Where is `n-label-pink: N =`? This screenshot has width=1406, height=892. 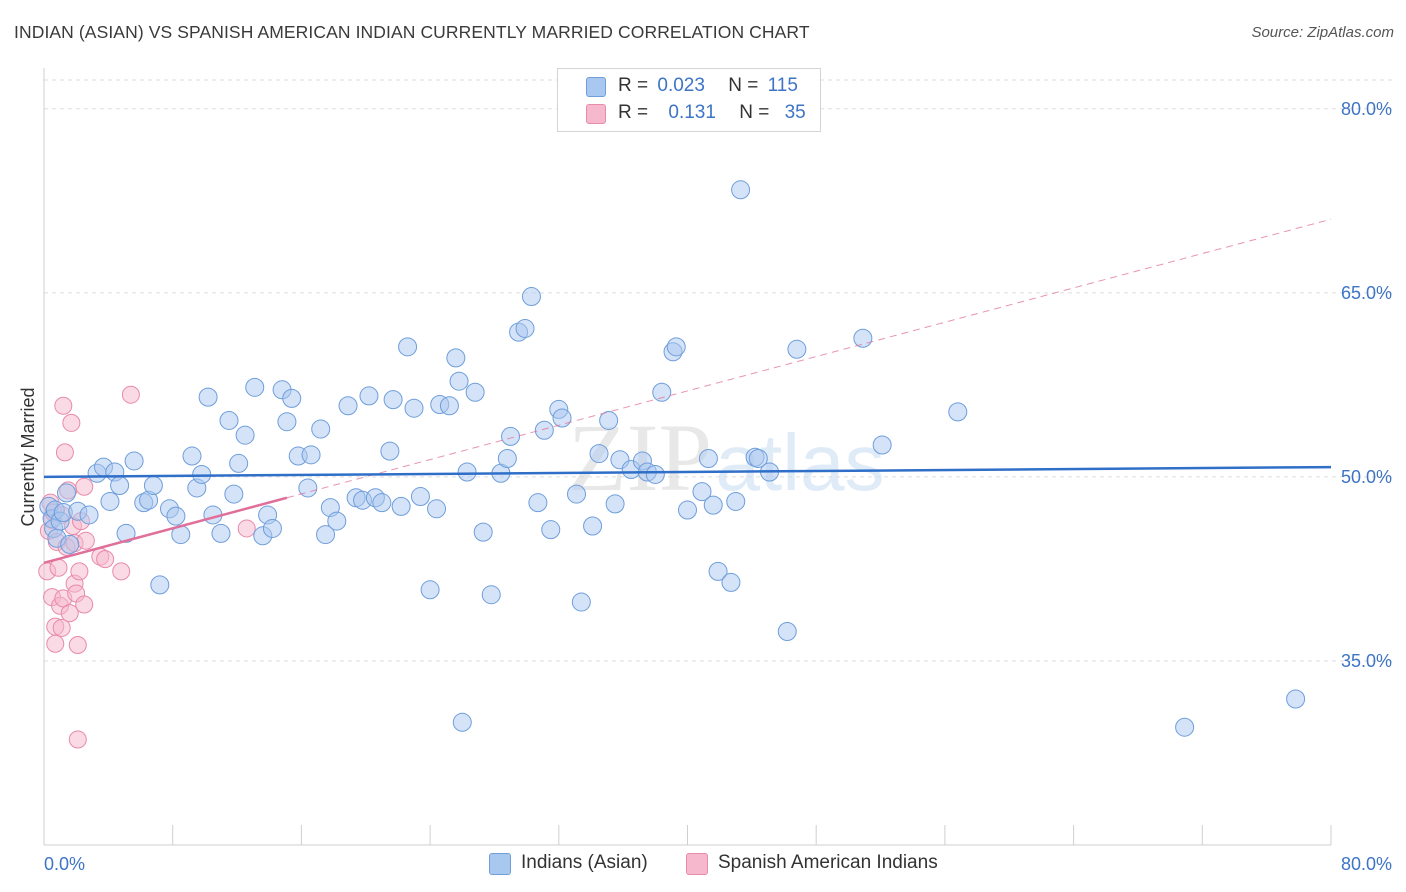 n-label-pink: N = is located at coordinates (754, 112).